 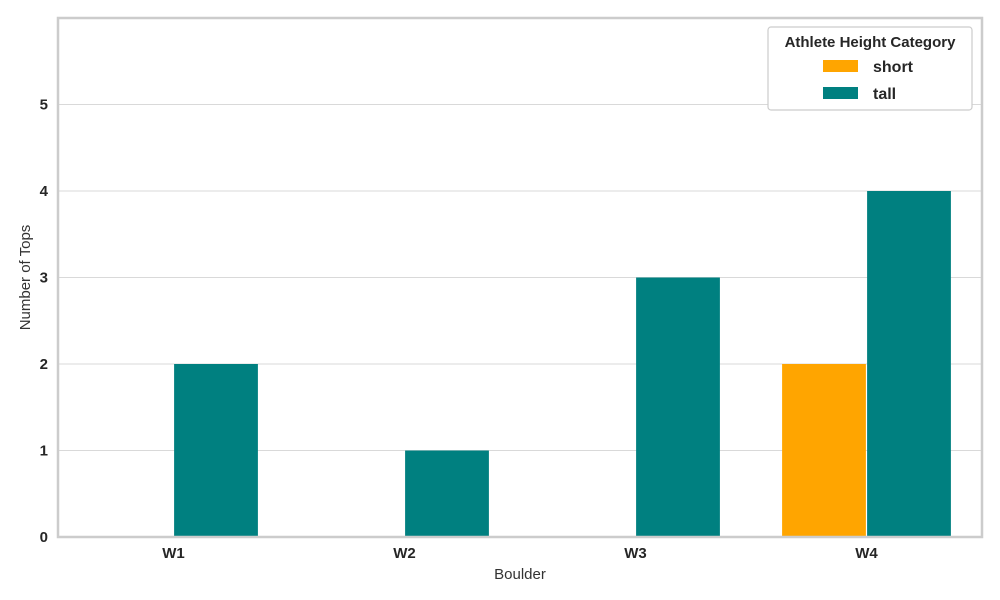 I want to click on legend-box, so click(x=870, y=68).